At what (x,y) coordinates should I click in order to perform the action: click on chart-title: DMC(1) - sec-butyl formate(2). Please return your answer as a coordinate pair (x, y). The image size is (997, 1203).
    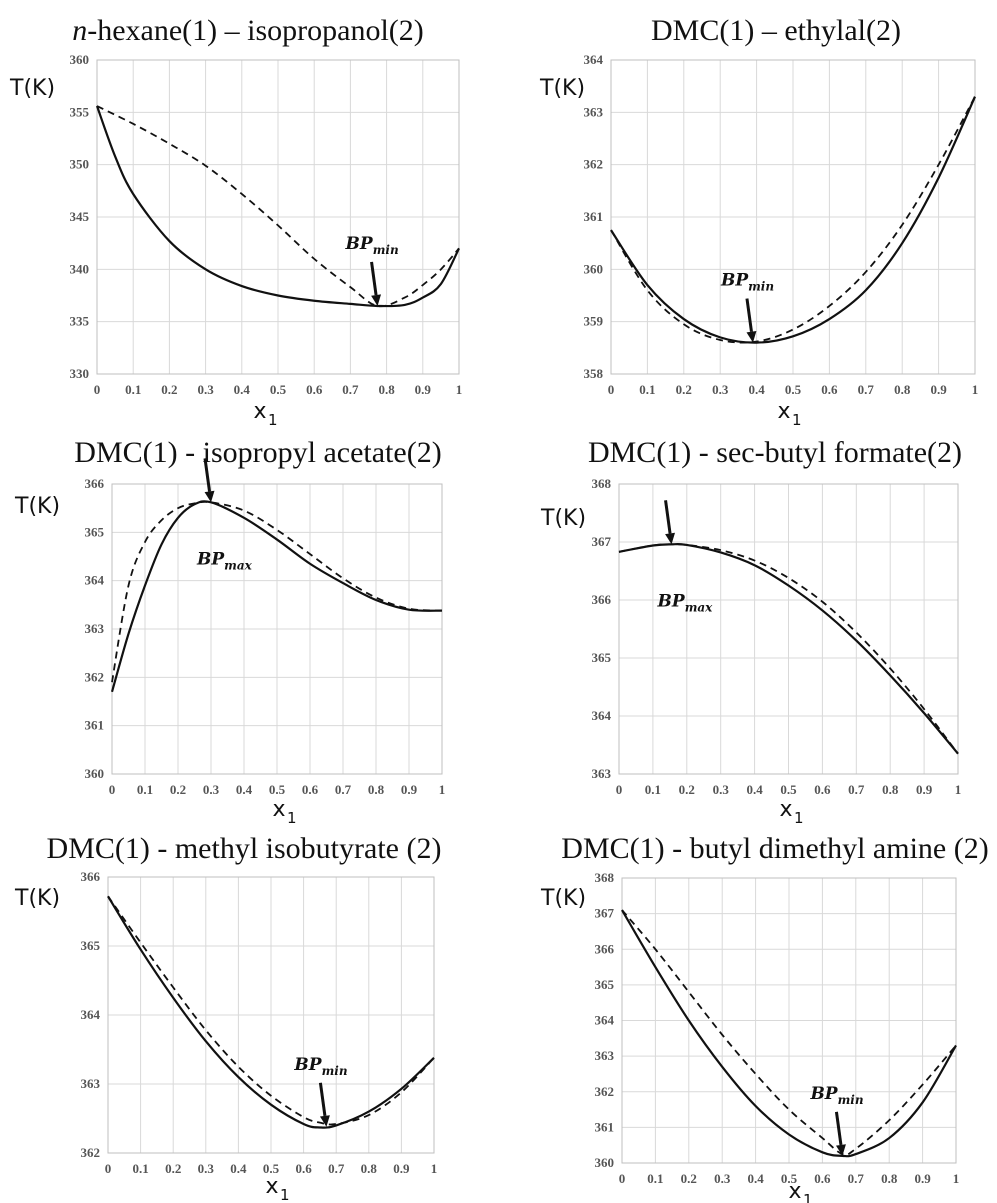
    Looking at the image, I should click on (775, 452).